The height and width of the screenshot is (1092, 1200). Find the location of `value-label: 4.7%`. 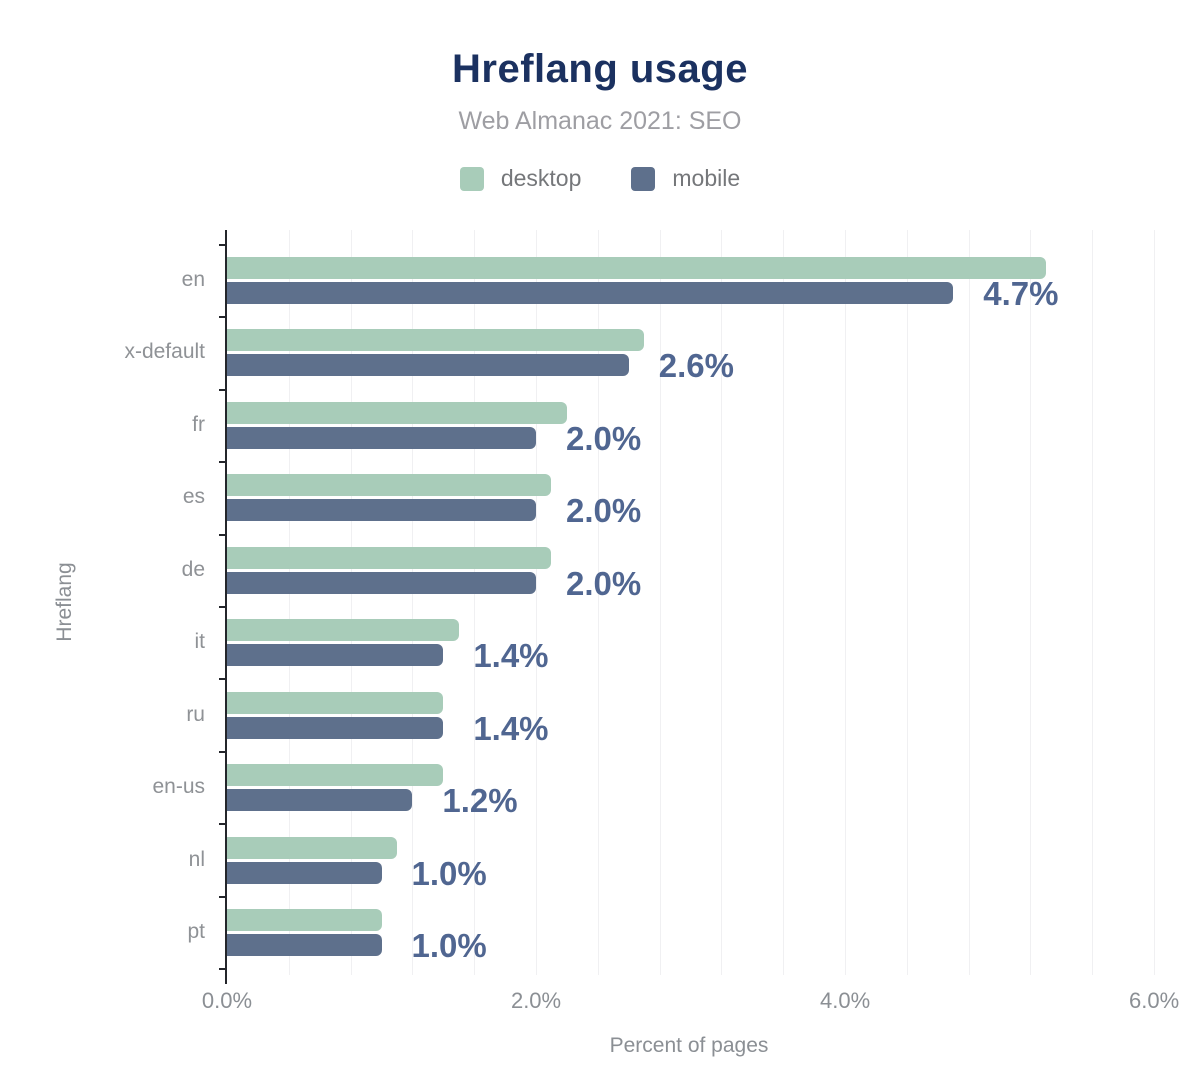

value-label: 4.7% is located at coordinates (1021, 293).